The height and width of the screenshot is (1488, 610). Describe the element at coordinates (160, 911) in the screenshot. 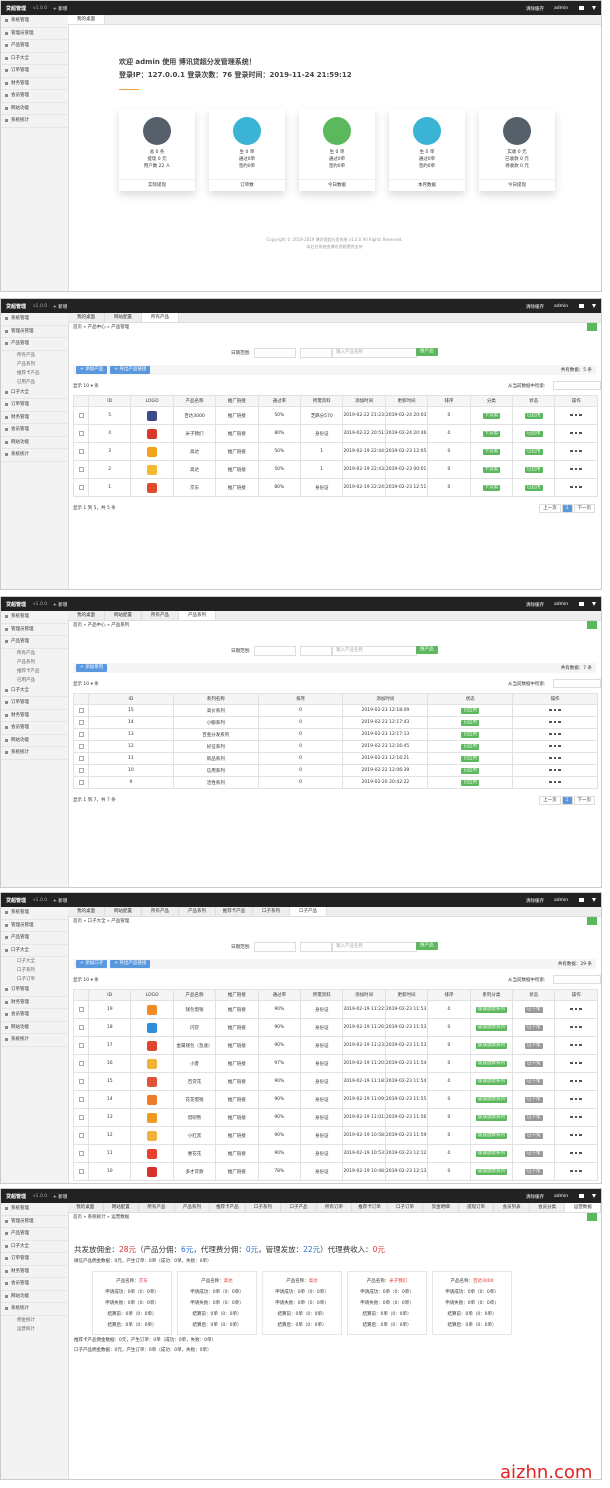

I see `tab: 所有产品` at that location.